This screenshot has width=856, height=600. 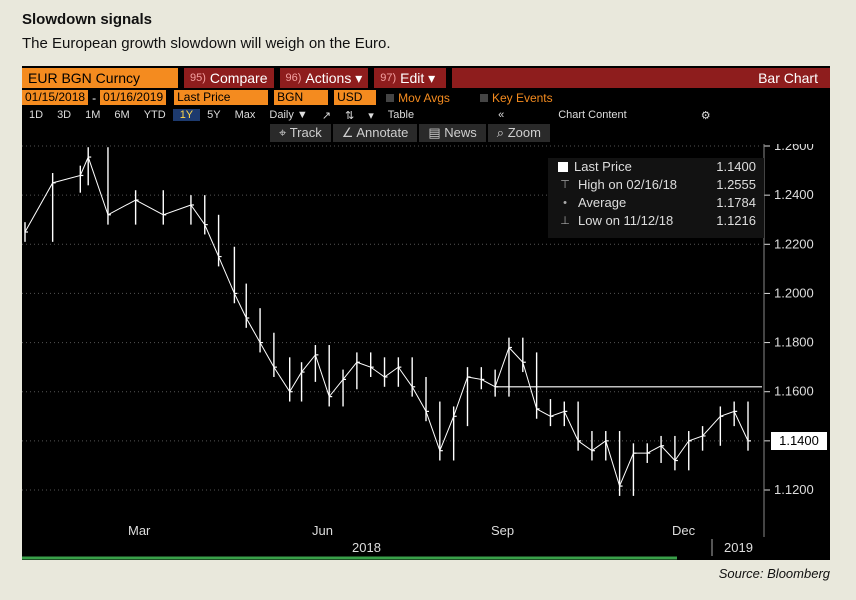 I want to click on actions-button: 96) Actions ▾, so click(x=324, y=77).